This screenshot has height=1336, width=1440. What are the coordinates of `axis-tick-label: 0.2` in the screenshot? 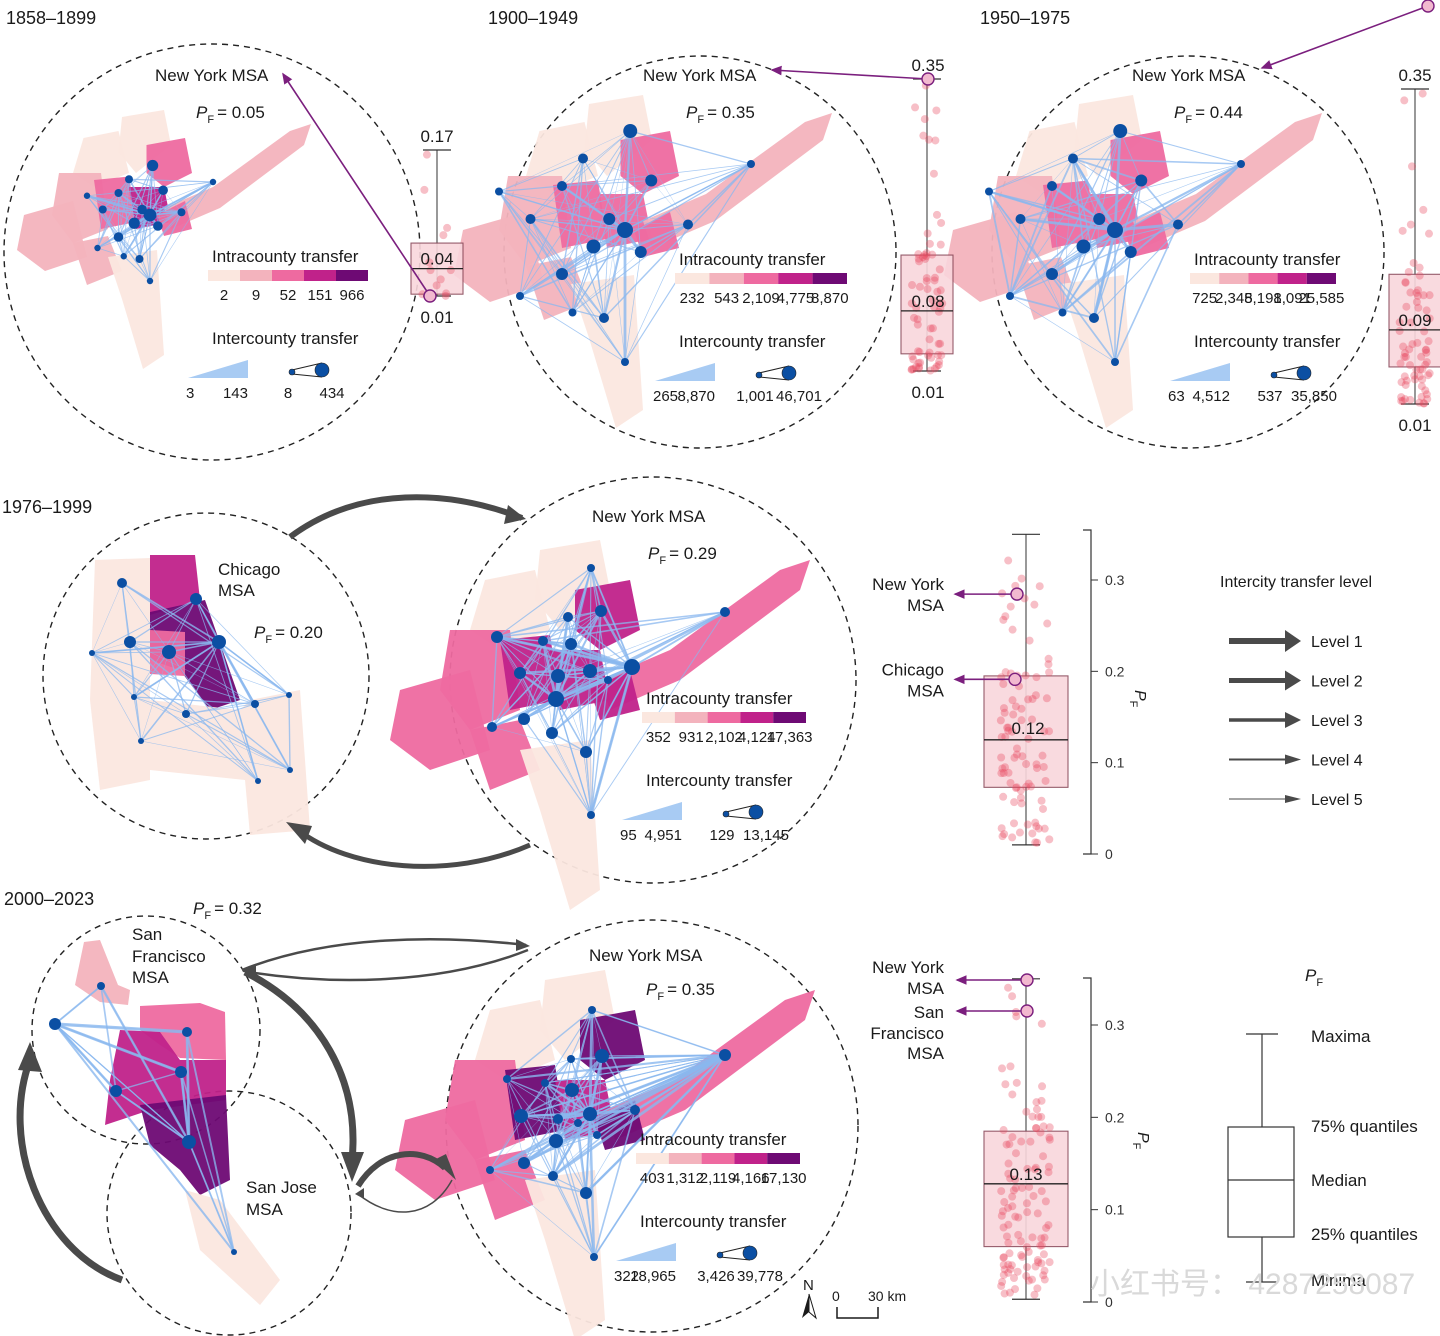 It's located at (1115, 671).